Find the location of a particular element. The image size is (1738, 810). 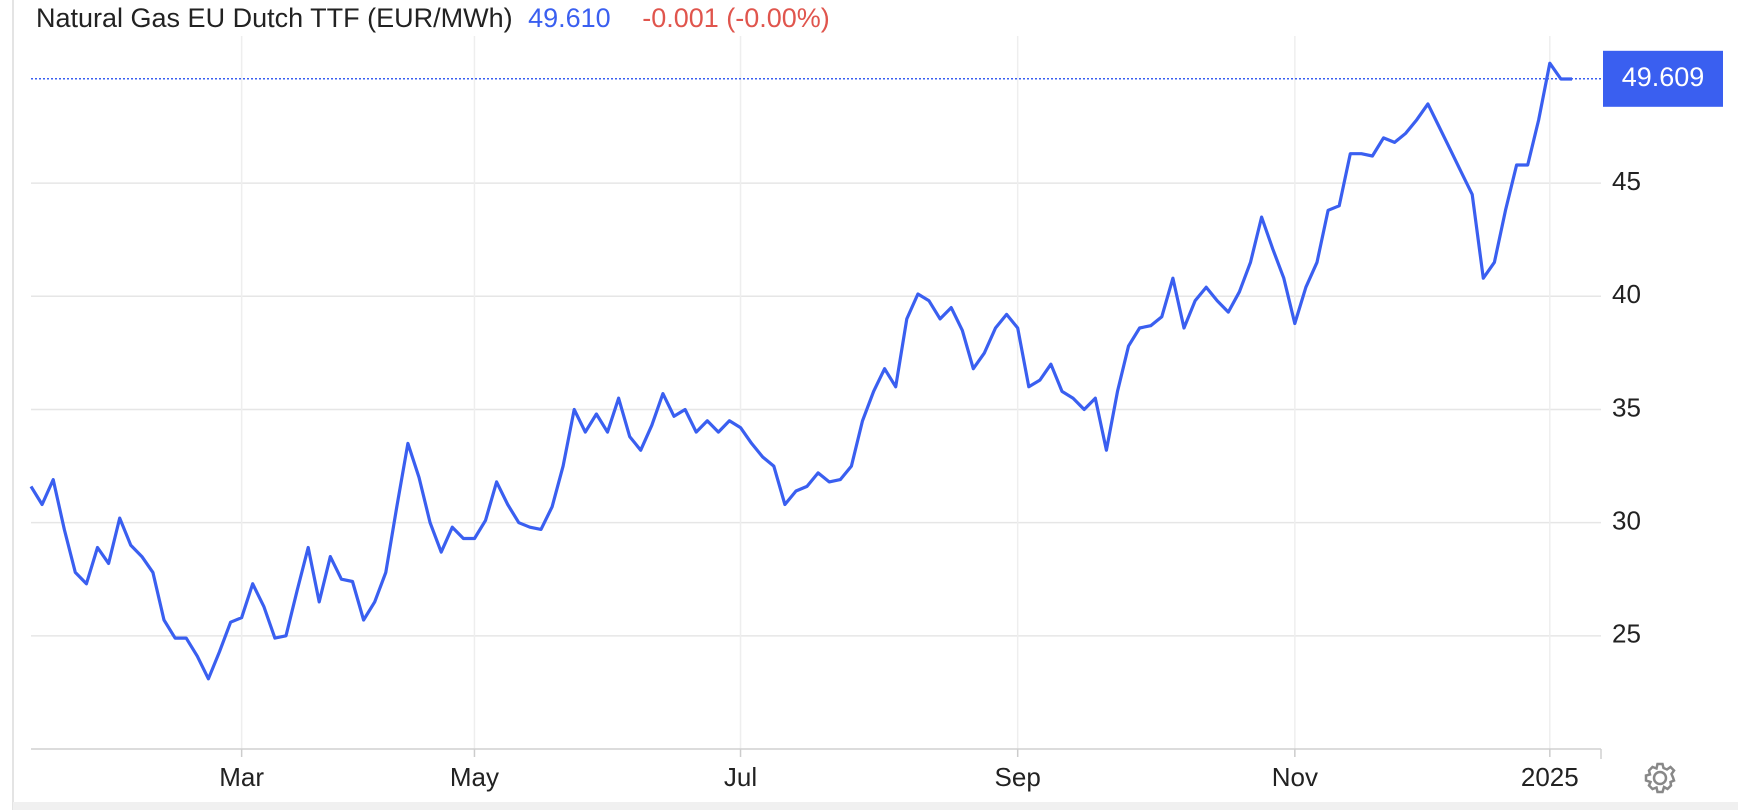

last-value-badge is located at coordinates (1663, 78).